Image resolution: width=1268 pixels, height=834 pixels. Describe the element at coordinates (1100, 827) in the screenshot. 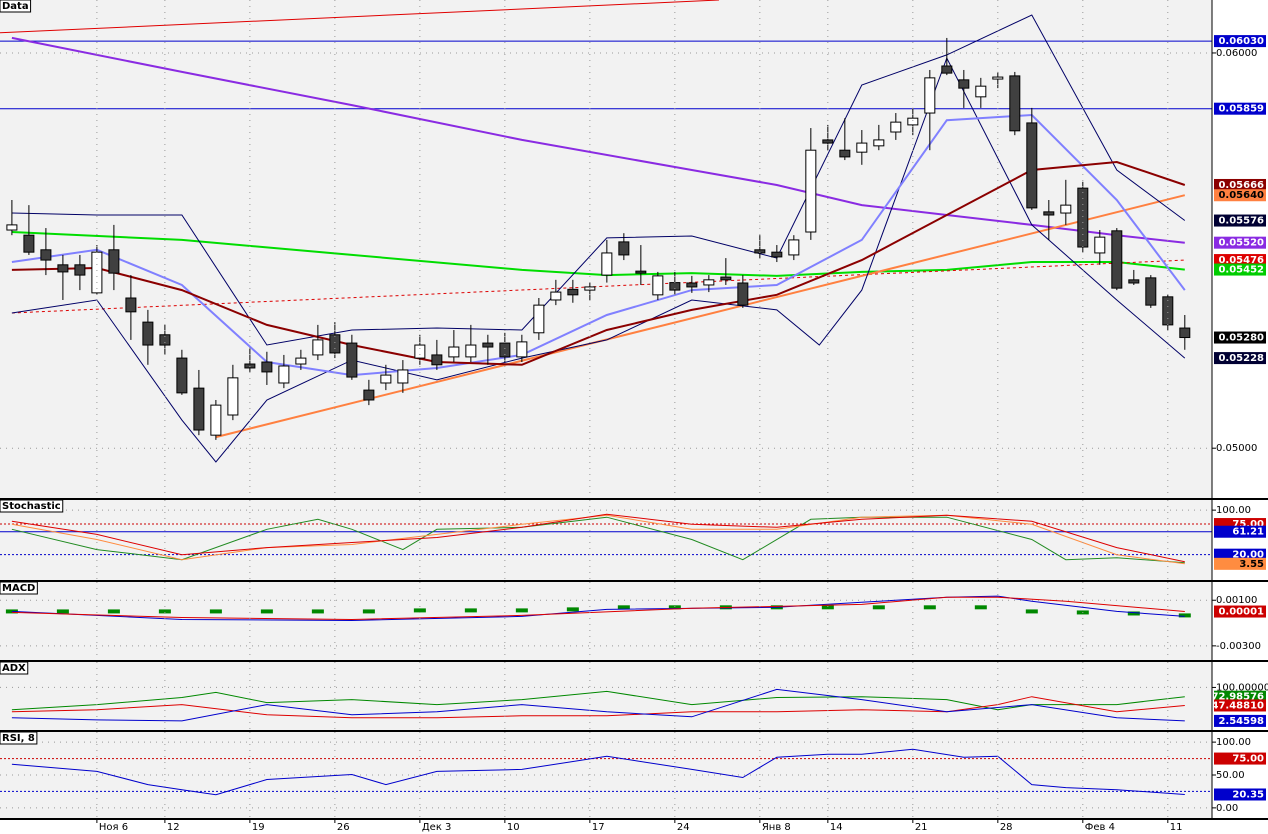

I see `x-tick-label: Фев 4` at that location.